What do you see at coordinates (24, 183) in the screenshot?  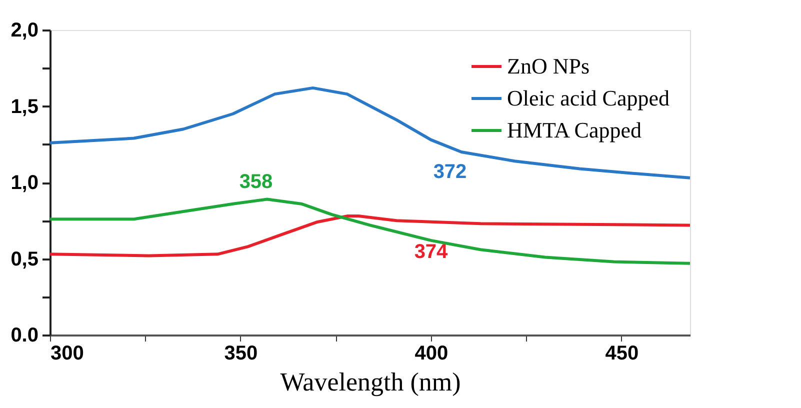 I see `y-tick-label: 1,0` at bounding box center [24, 183].